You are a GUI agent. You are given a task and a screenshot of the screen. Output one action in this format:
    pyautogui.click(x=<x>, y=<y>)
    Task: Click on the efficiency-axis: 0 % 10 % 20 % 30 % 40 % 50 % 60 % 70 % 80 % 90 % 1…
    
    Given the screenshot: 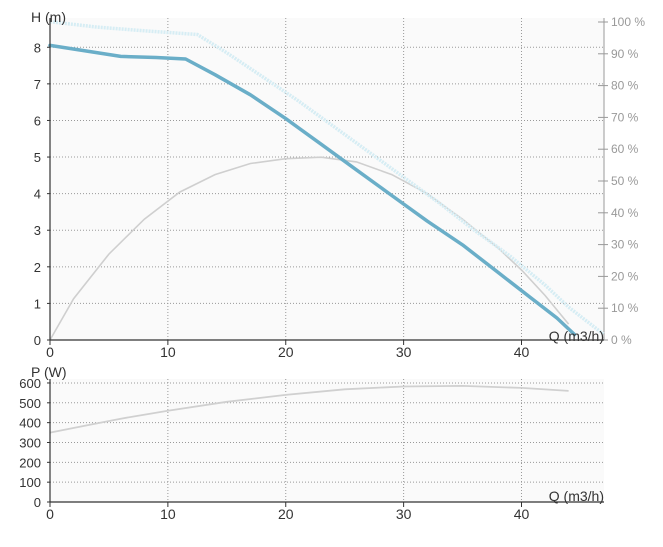 What is the action you would take?
    pyautogui.click(x=621, y=181)
    